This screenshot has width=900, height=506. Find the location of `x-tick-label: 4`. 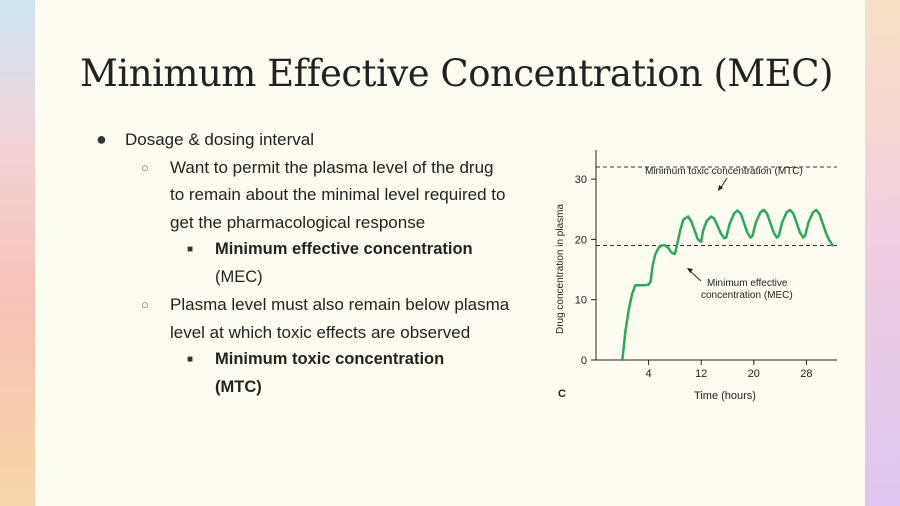

x-tick-label: 4 is located at coordinates (649, 374).